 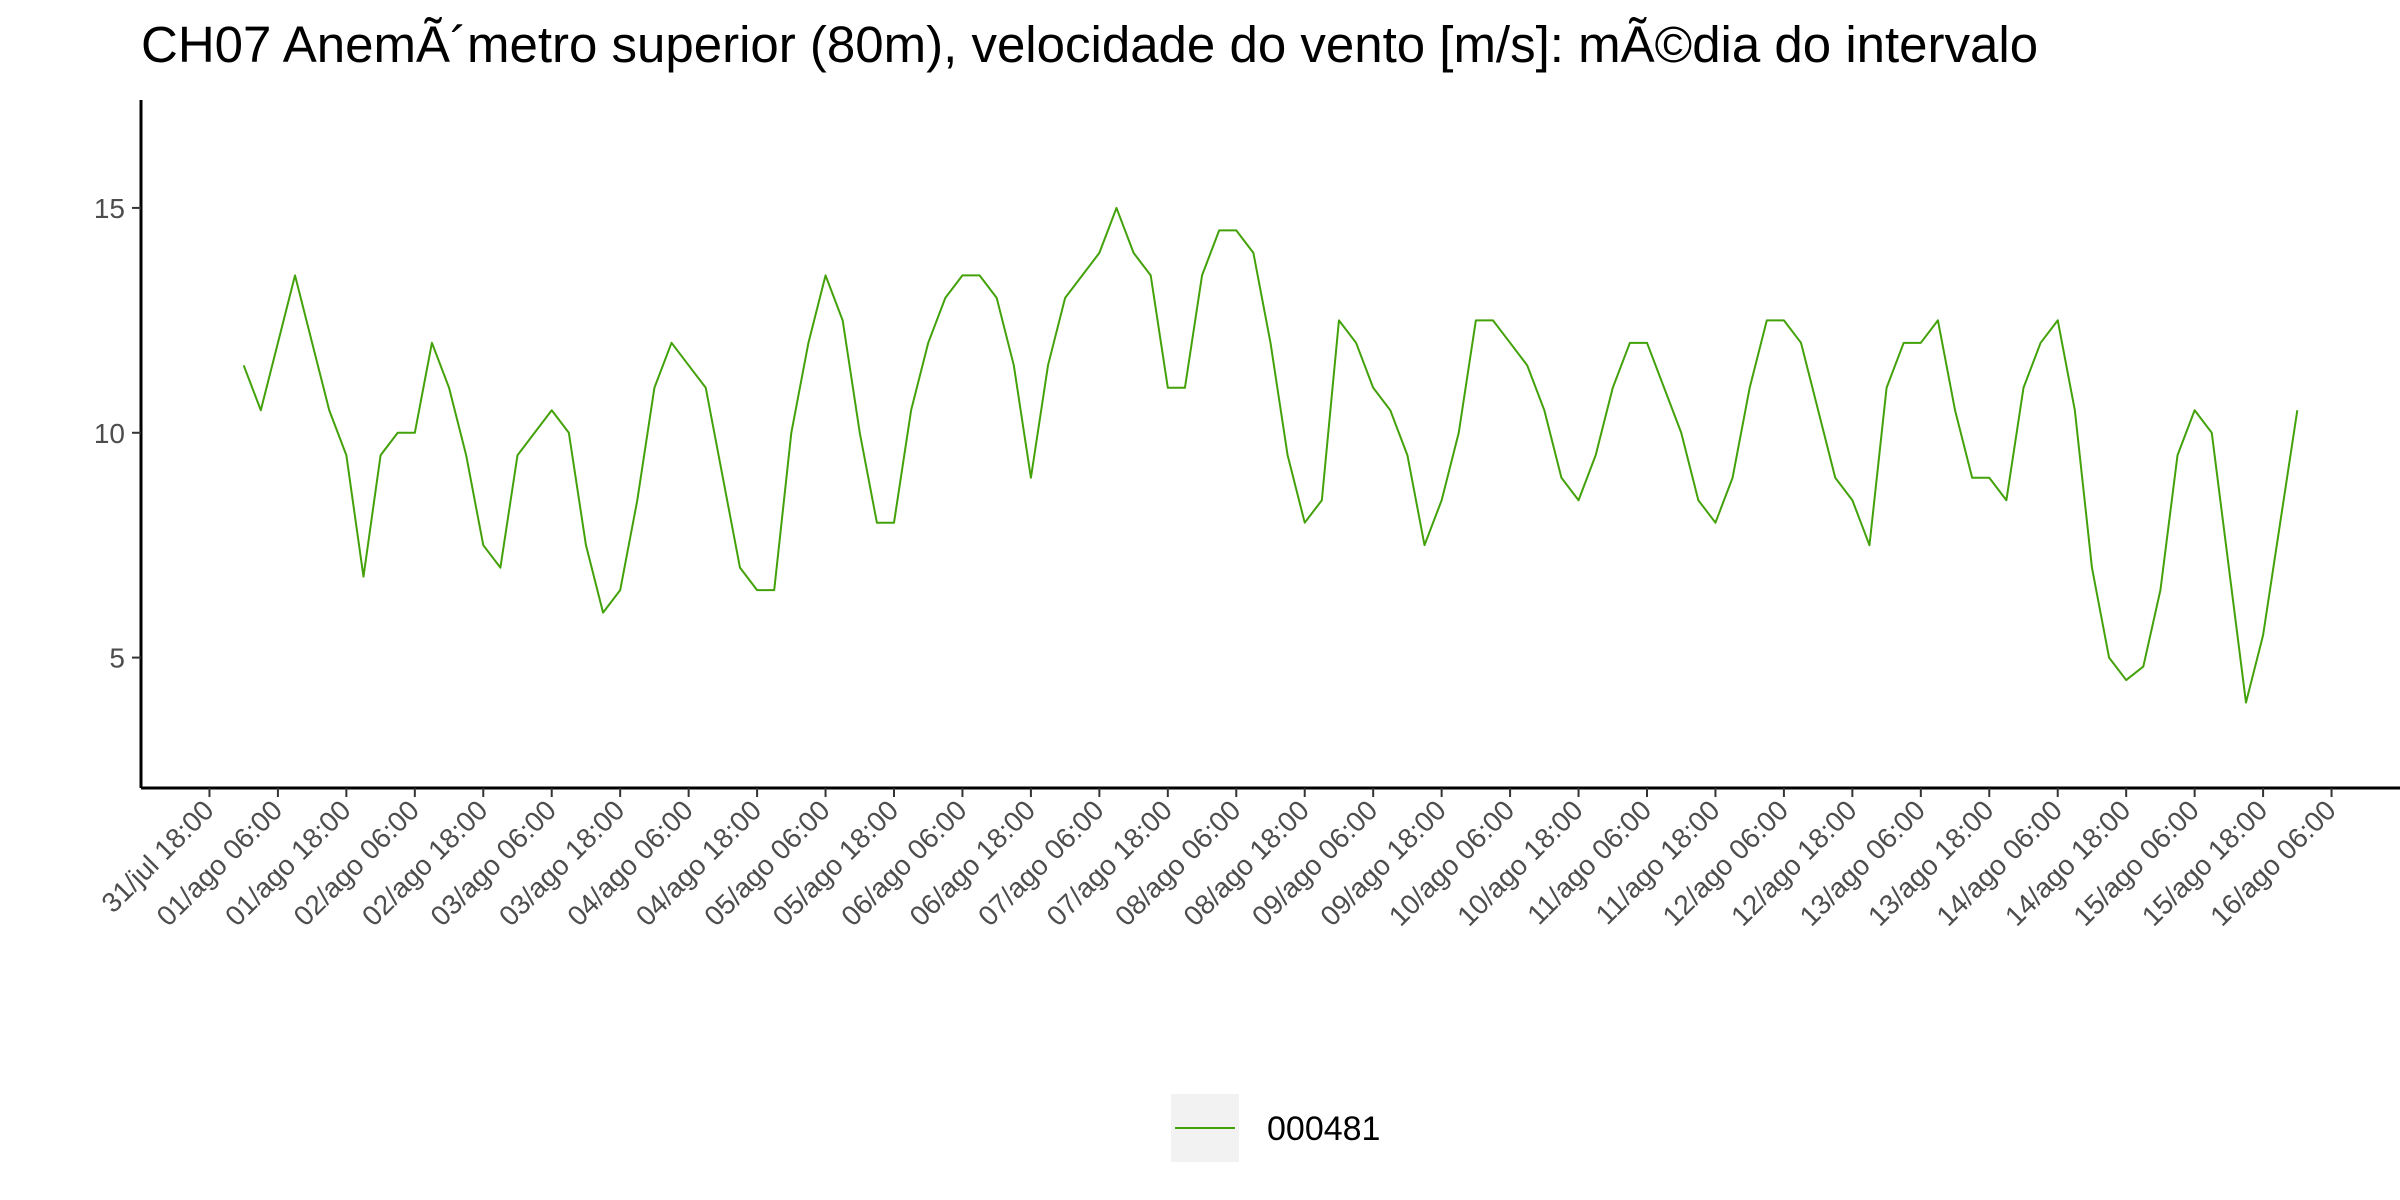 I want to click on y-tick-label: 15, so click(x=109, y=208).